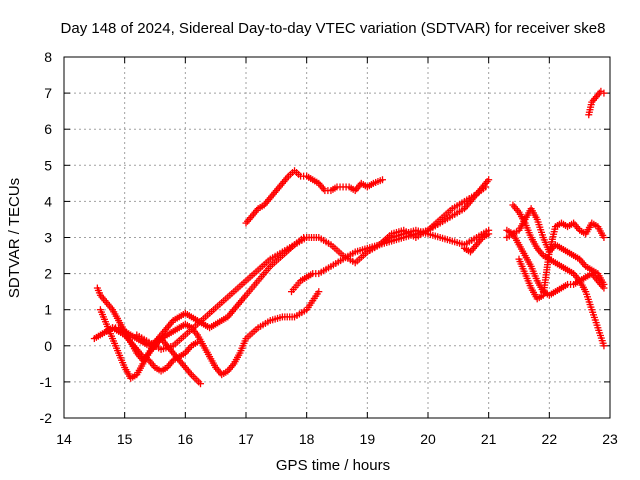 The width and height of the screenshot is (640, 480). I want to click on x-tick-label: 14, so click(64, 439).